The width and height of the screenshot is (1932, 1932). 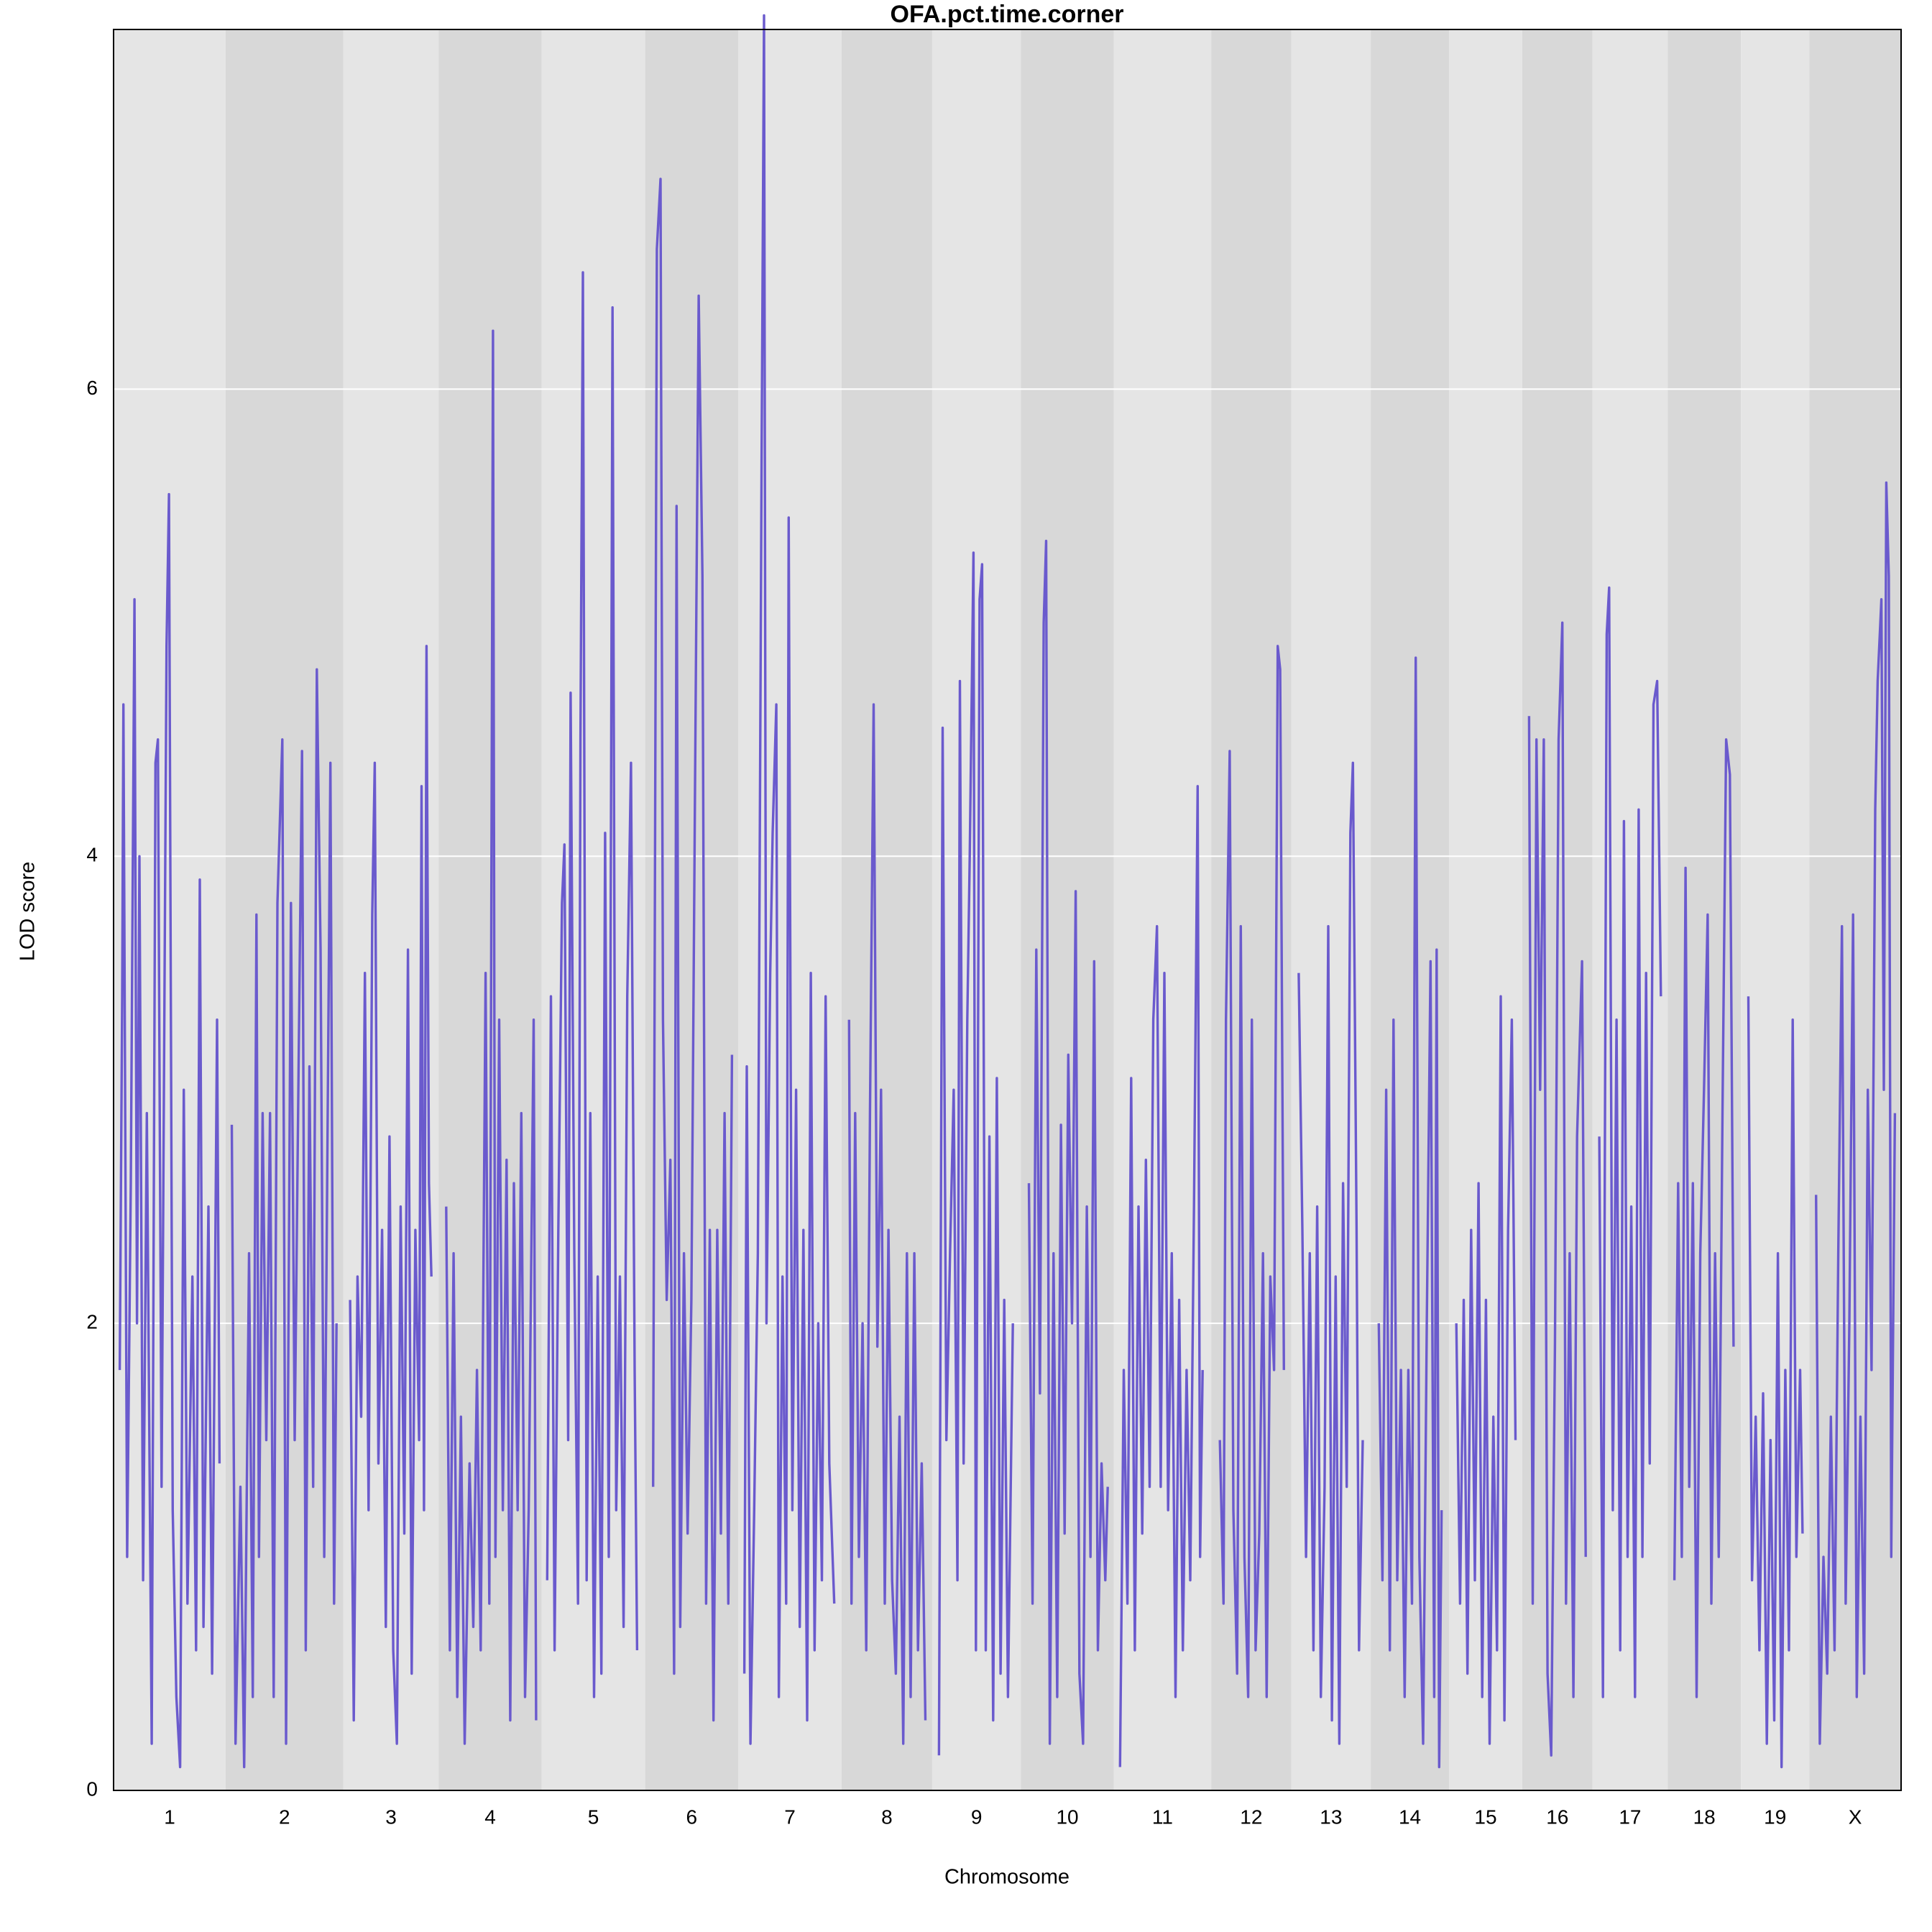 What do you see at coordinates (490, 1817) in the screenshot?
I see `x-tick-label: 4` at bounding box center [490, 1817].